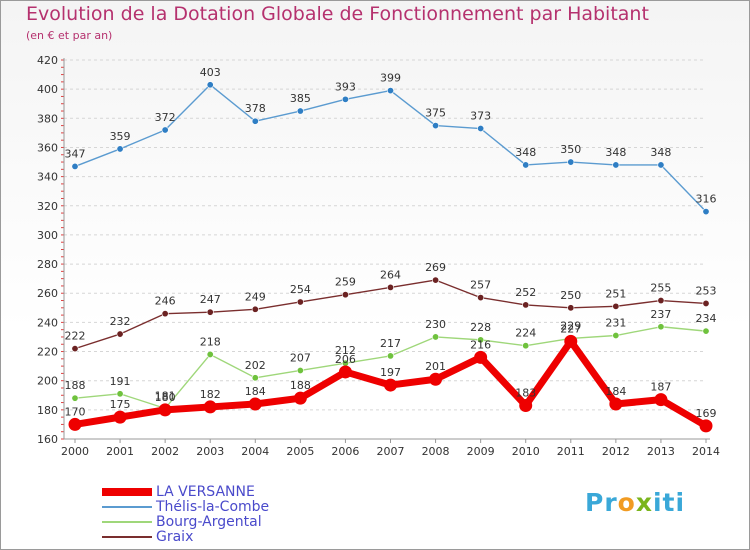 This screenshot has height=550, width=750. What do you see at coordinates (525, 292) in the screenshot?
I see `data-label: 252` at bounding box center [525, 292].